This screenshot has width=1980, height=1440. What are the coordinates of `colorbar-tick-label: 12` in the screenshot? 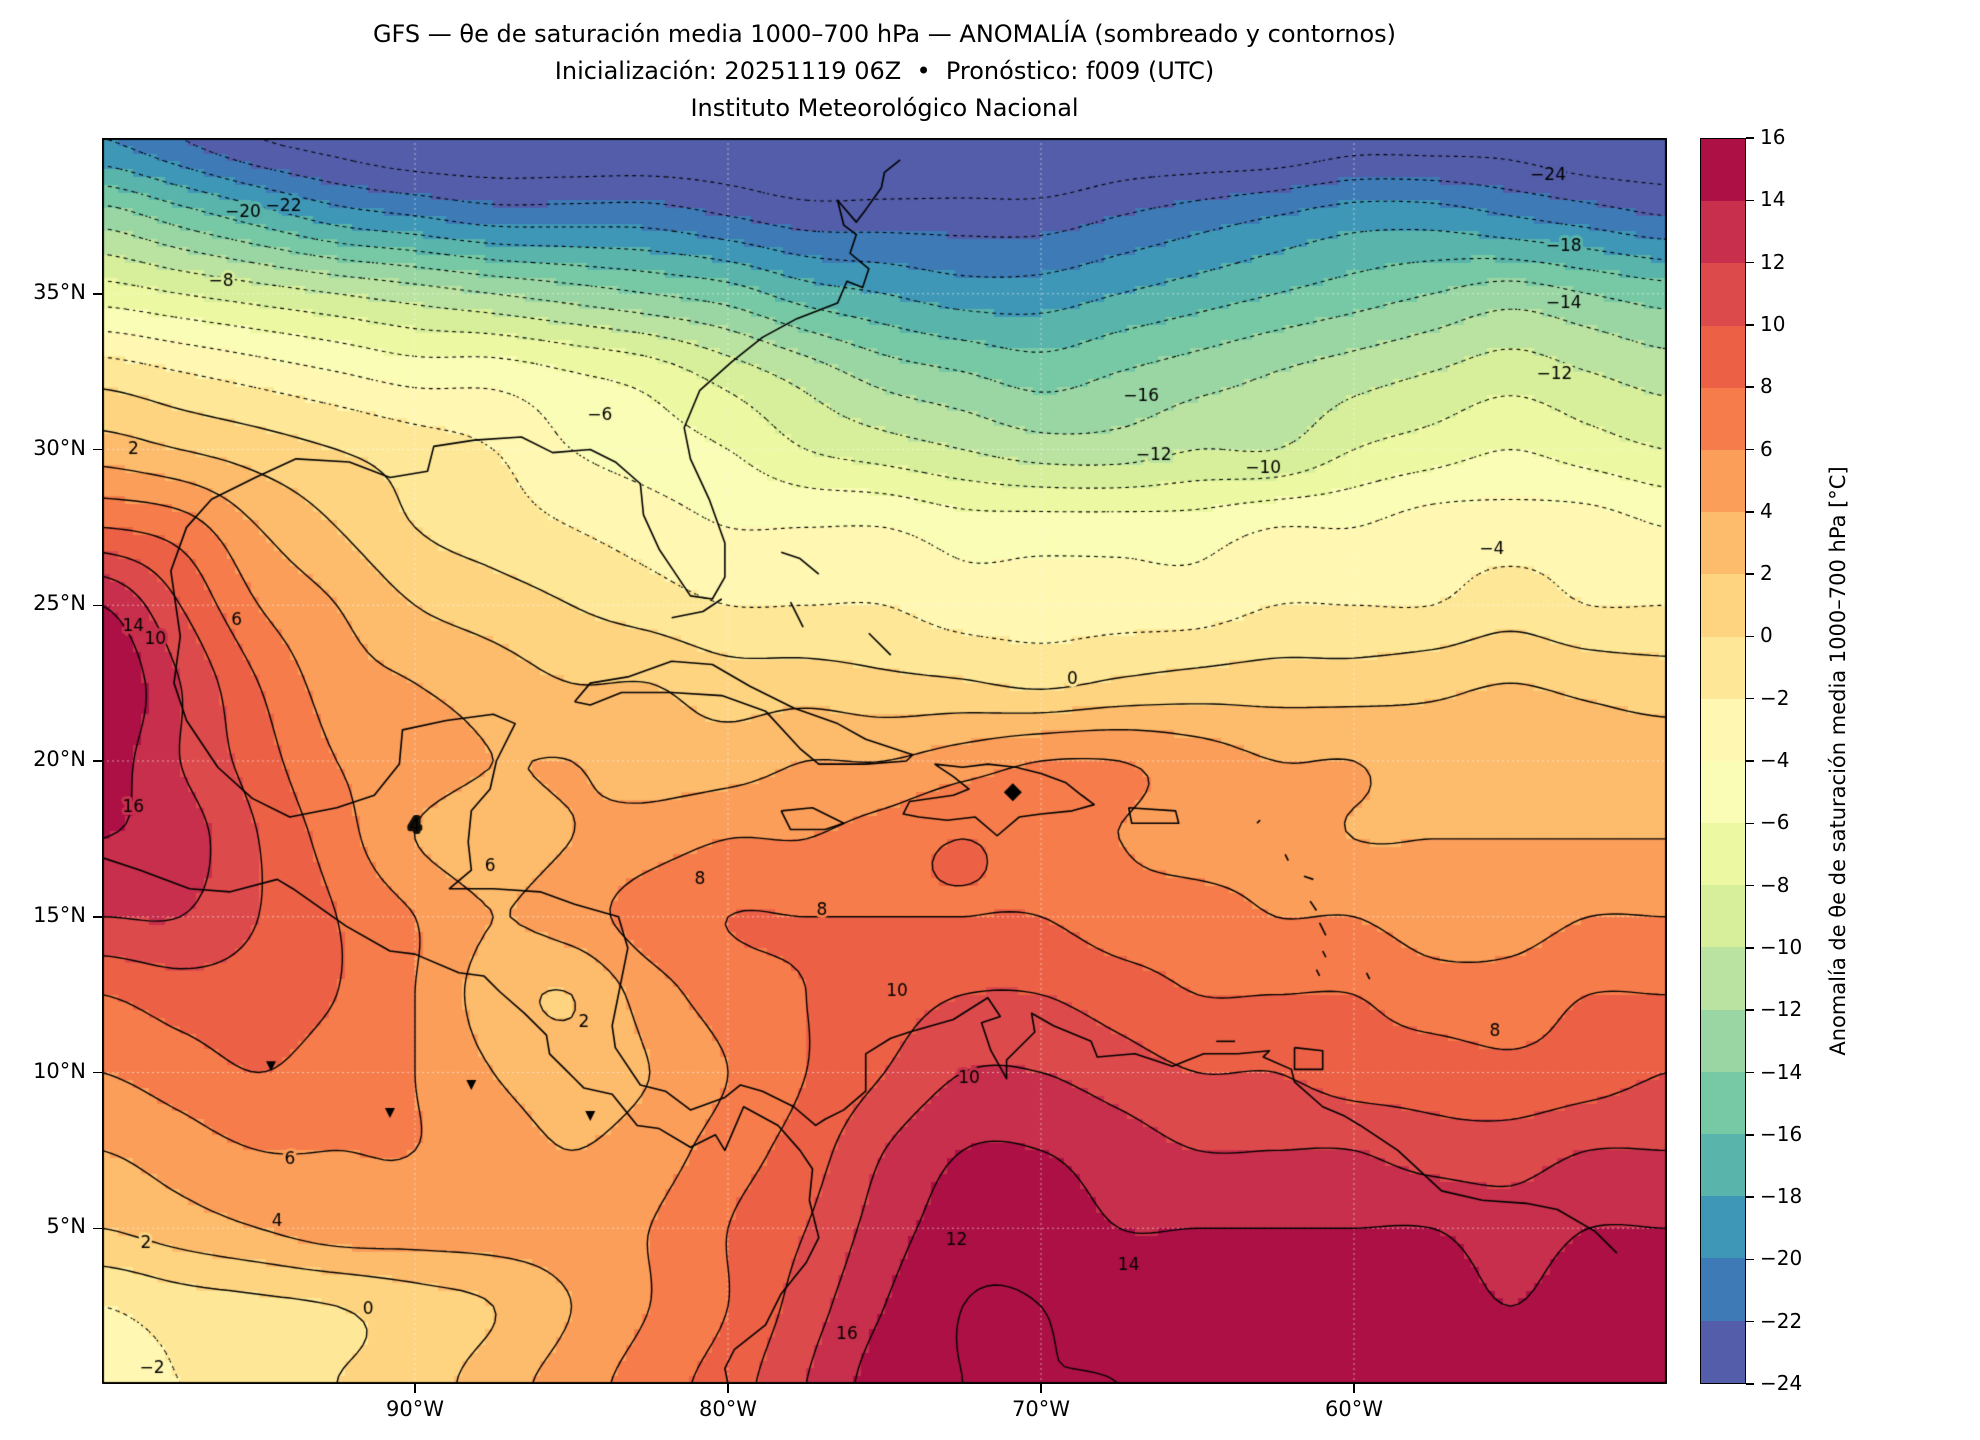 It's located at (1773, 261).